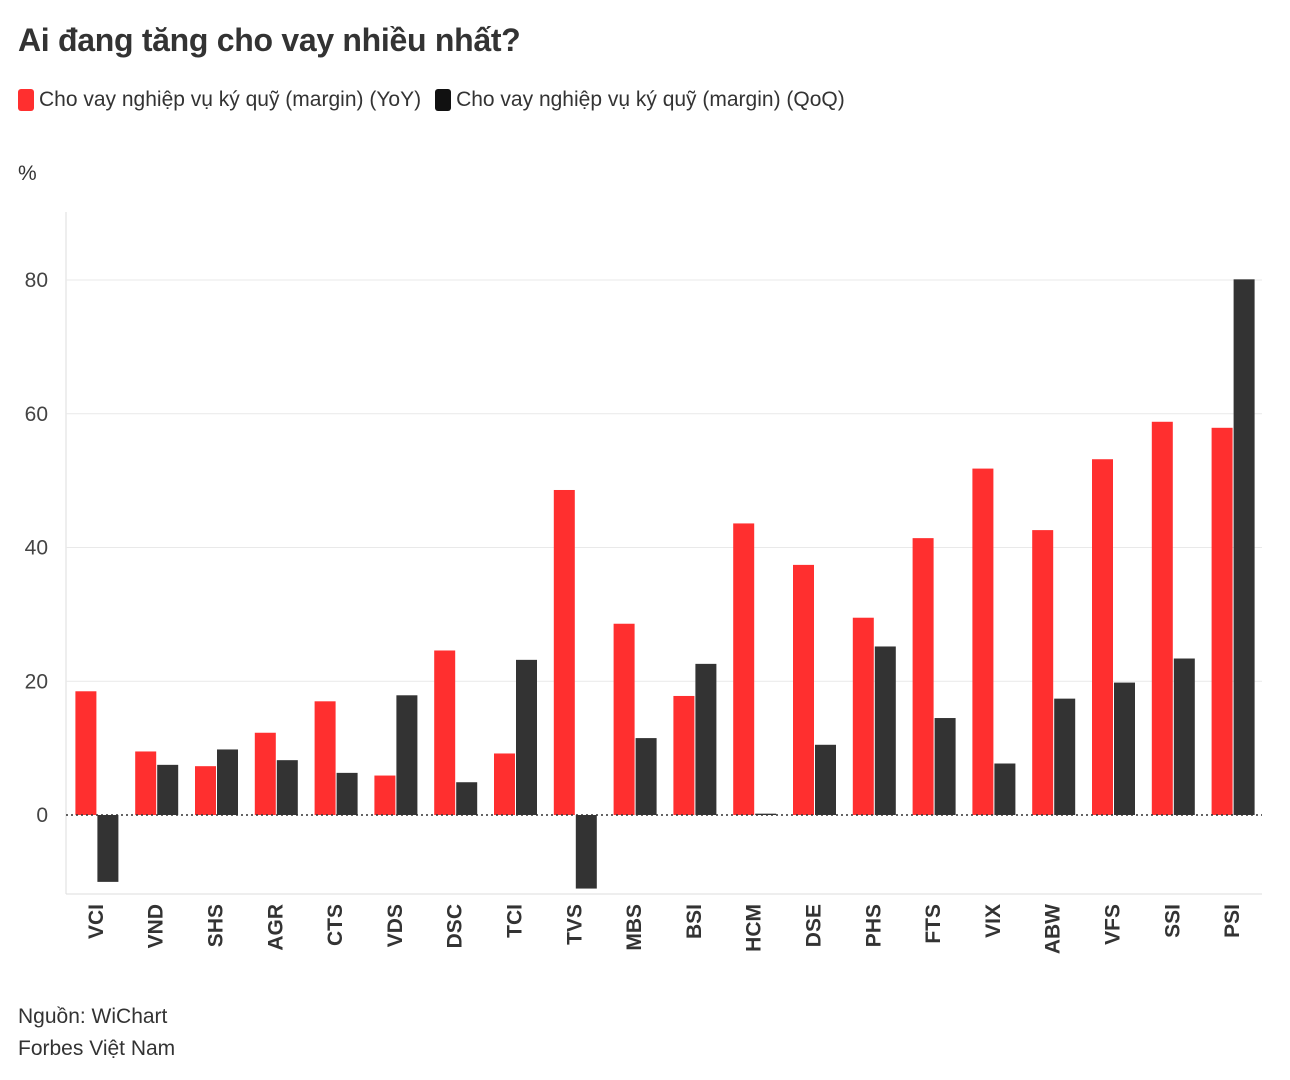 The image size is (1290, 1080). I want to click on bar-yoy-bsi, so click(684, 755).